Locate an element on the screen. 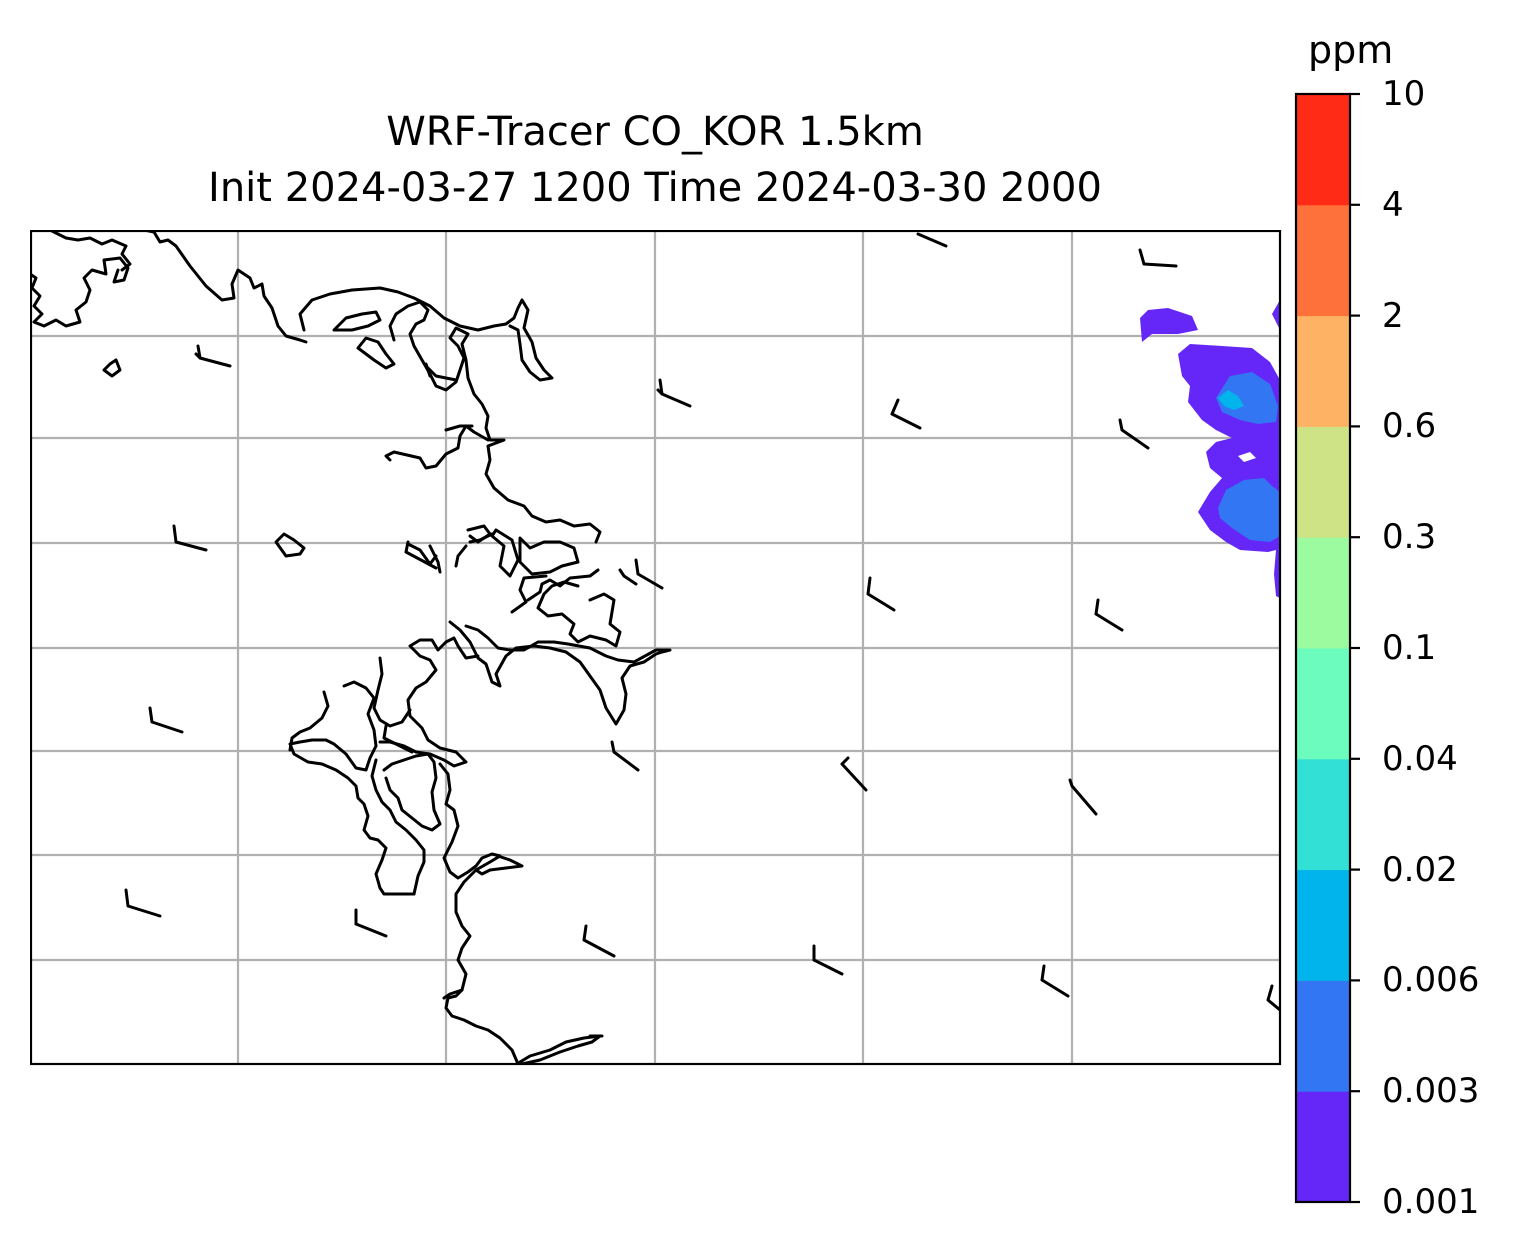  colorbar-tick-label: 0.006 is located at coordinates (1431, 980).